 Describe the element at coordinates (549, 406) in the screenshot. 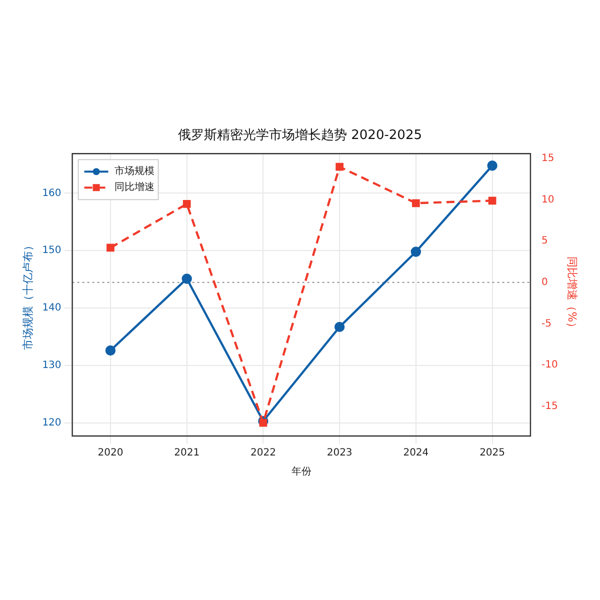

I see `y2-tick-label: -15` at that location.